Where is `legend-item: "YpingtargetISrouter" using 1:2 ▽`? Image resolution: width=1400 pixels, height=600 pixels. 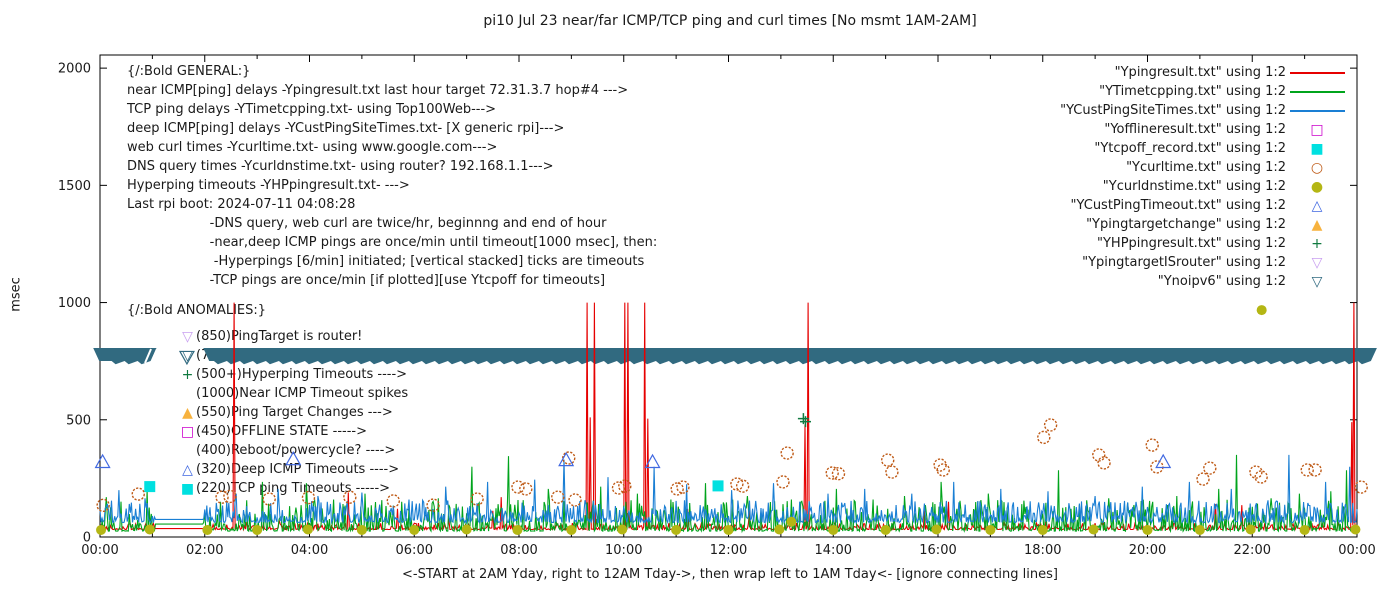
legend-item: "YpingtargetISrouter" using 1:2 ▽ is located at coordinates (1204, 262).